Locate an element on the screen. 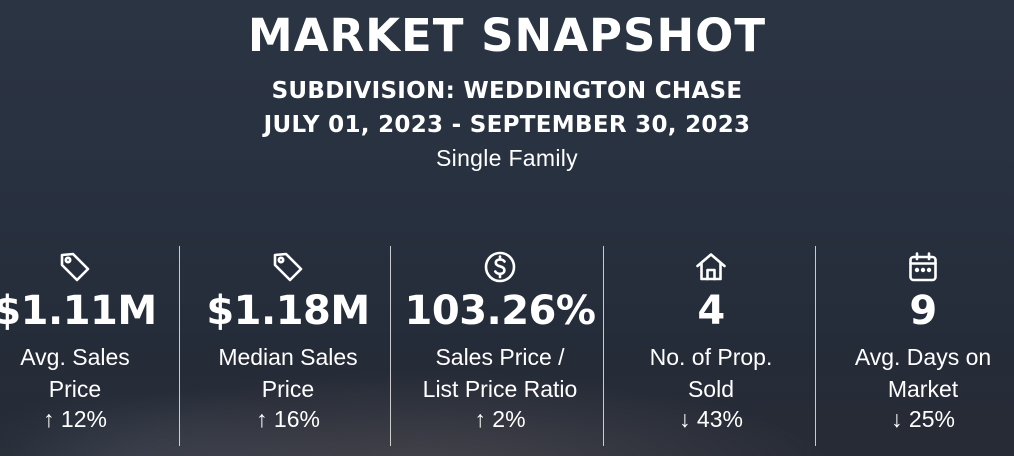  stat-avg-sales-price: $1.11M Avg. Sales Price ↑ 12% is located at coordinates (90, 345).